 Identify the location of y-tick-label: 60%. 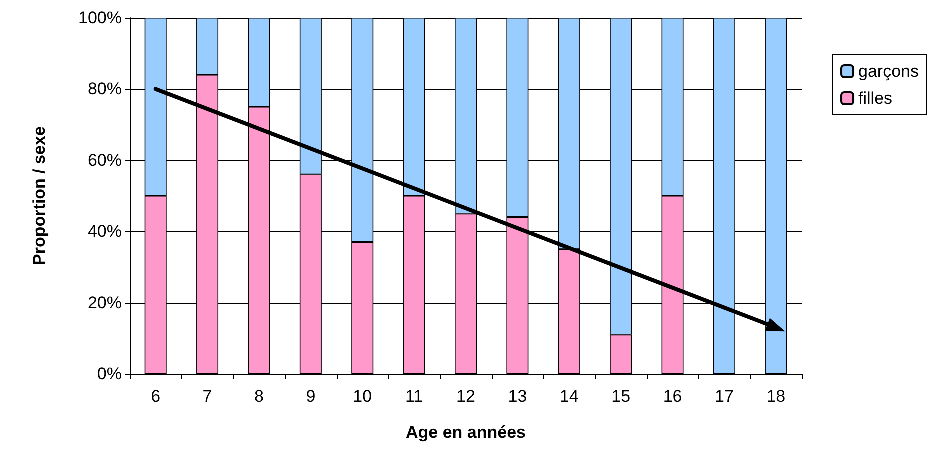
(105, 160).